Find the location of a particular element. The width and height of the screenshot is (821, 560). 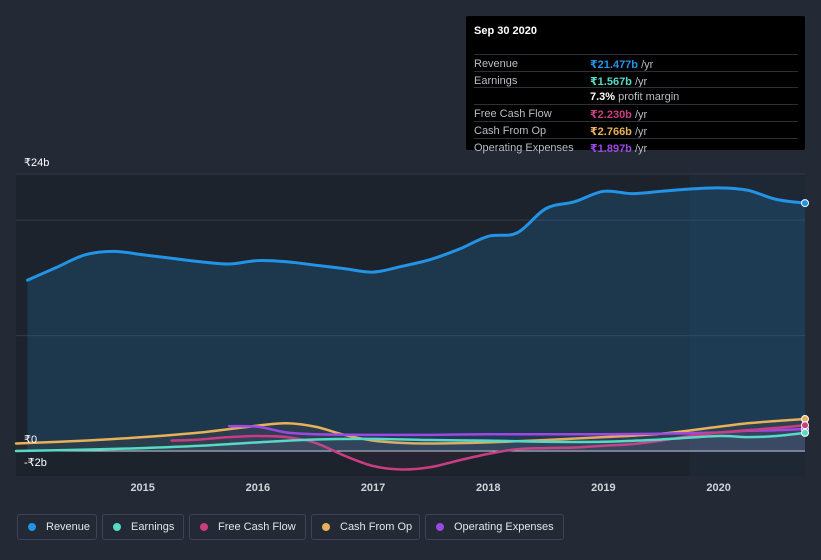

tooltip-value: ₹1.567b is located at coordinates (611, 81).